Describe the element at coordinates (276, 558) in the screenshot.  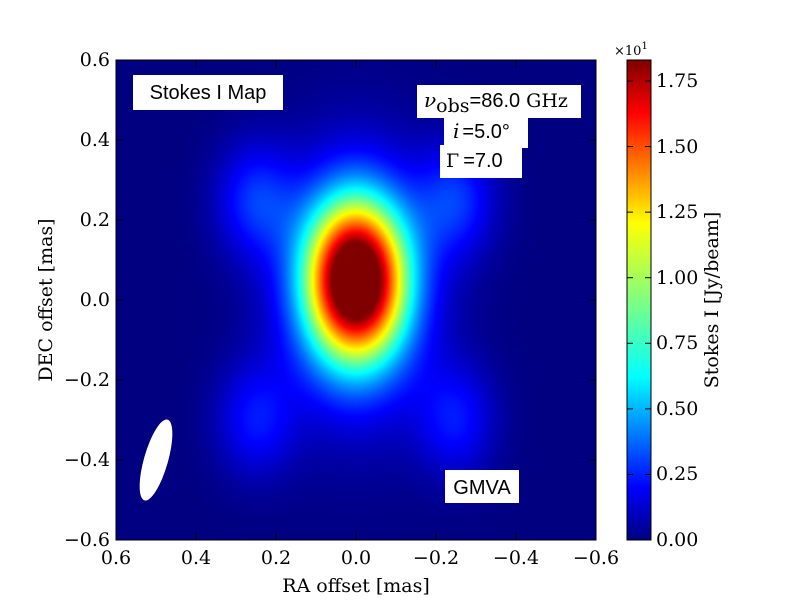
I see `x-tick-label: 0.2` at that location.